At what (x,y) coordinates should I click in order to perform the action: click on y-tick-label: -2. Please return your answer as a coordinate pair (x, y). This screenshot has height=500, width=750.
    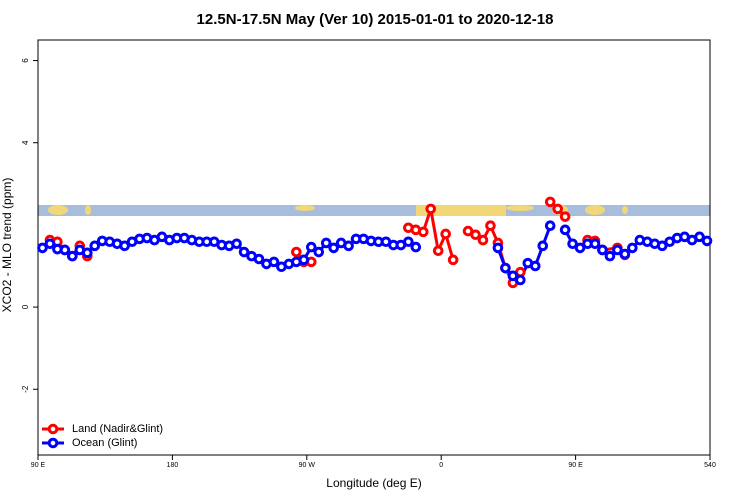
    Looking at the image, I should click on (25, 389).